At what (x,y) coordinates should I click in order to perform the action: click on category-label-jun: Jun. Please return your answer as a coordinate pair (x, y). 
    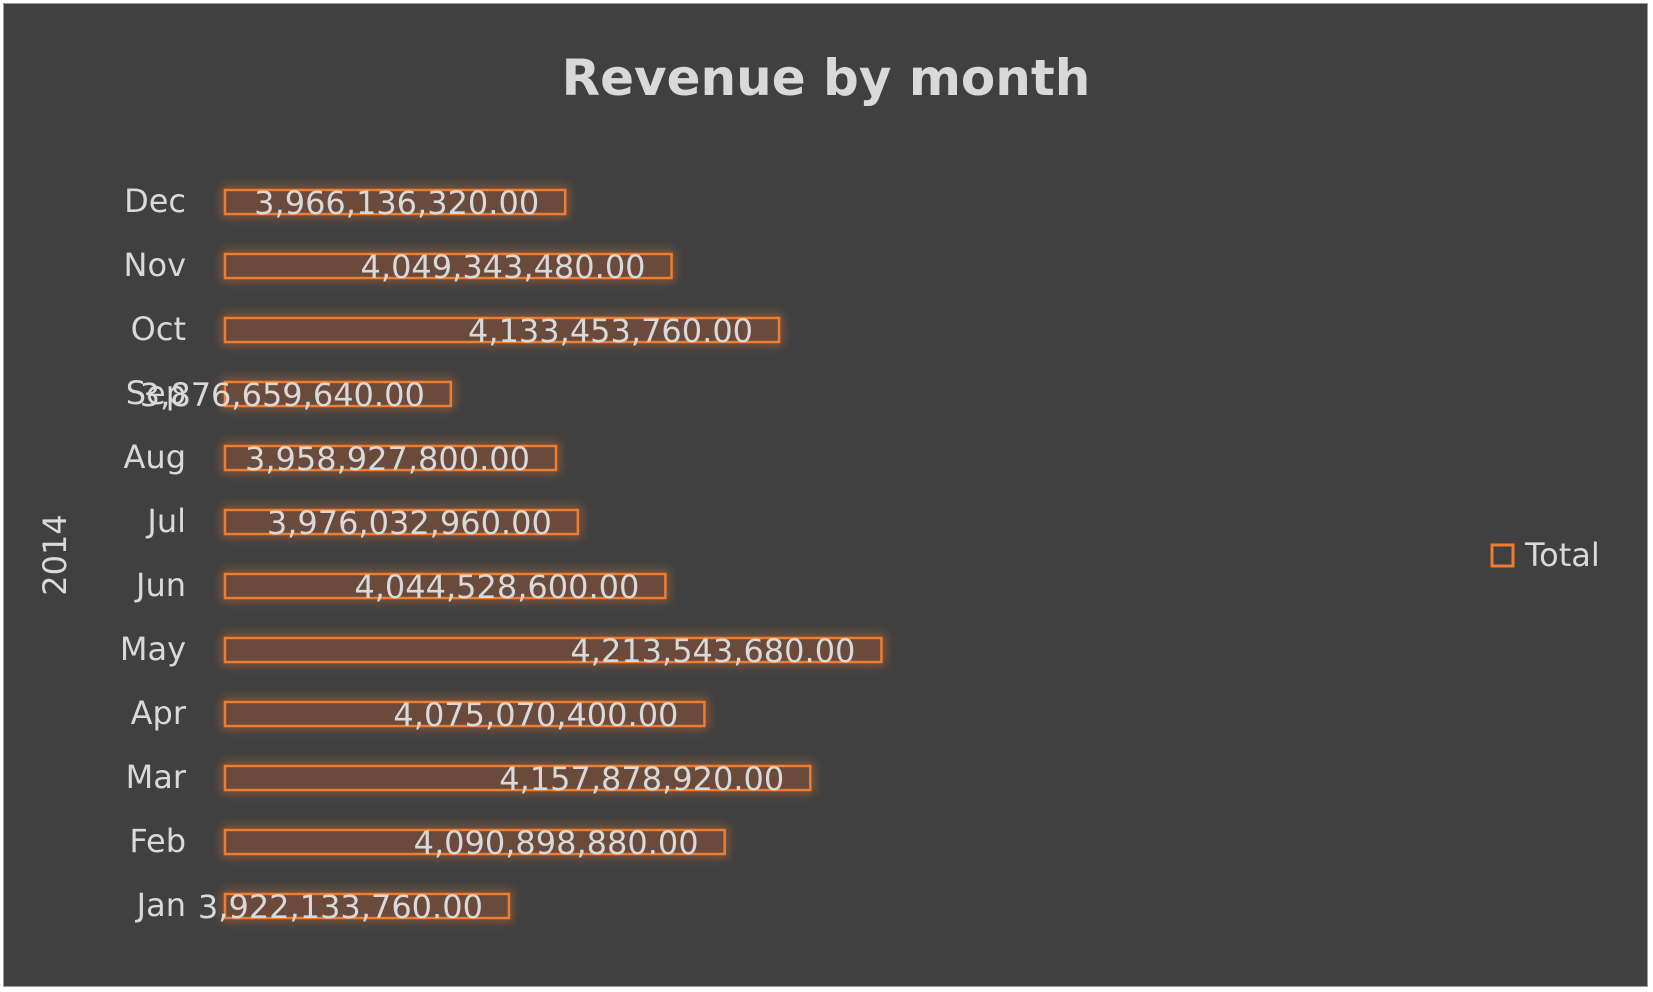
    Looking at the image, I should click on (160, 585).